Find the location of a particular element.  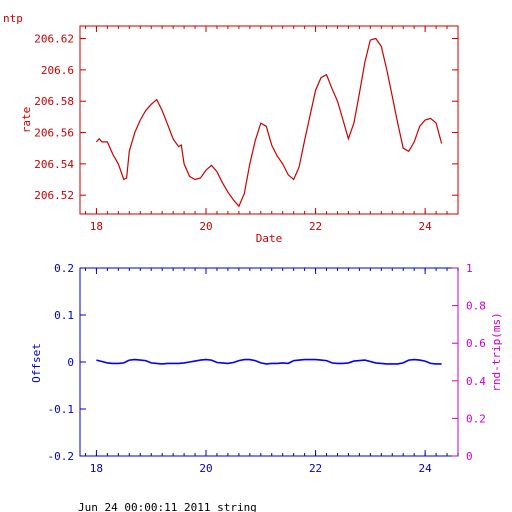

rtt-tick-label: 0.2 is located at coordinates (476, 418).